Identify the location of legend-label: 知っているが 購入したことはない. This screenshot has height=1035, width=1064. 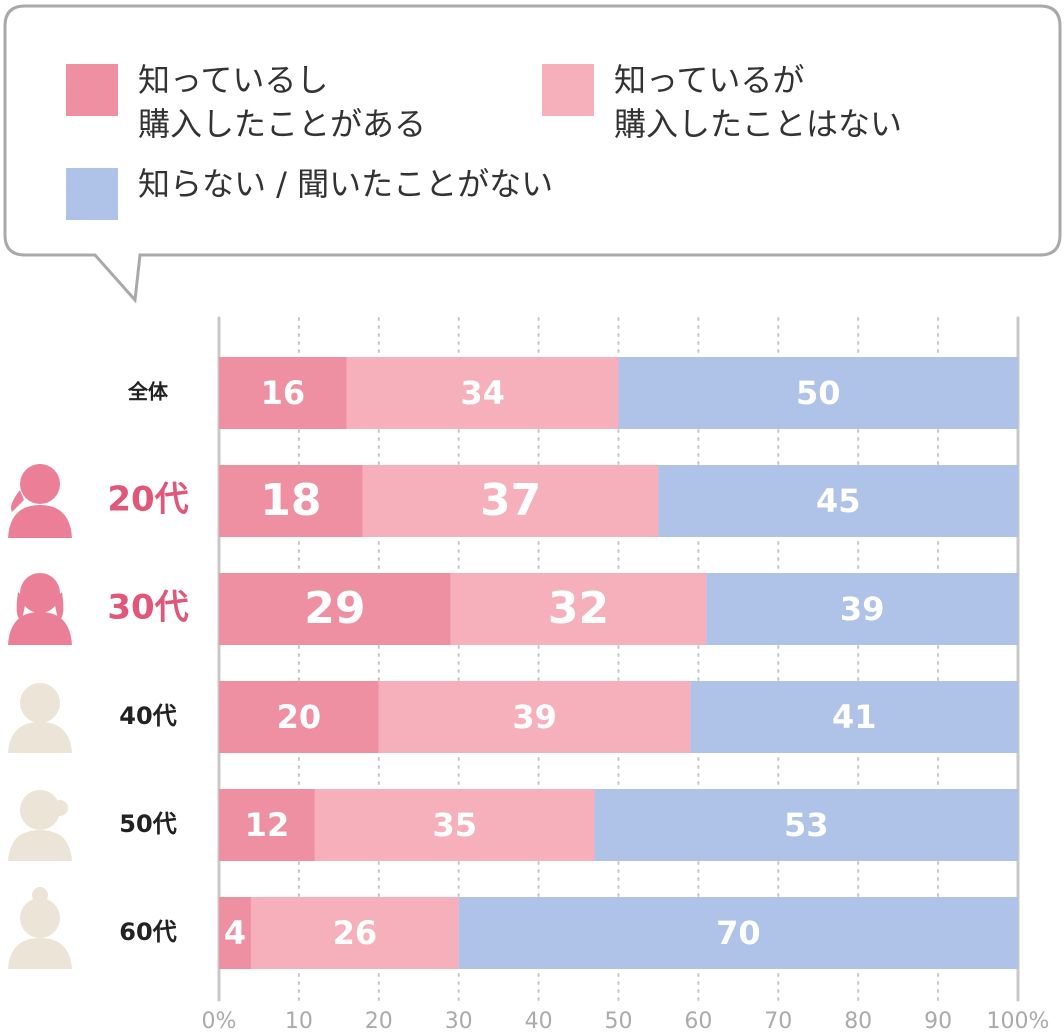
(758, 102).